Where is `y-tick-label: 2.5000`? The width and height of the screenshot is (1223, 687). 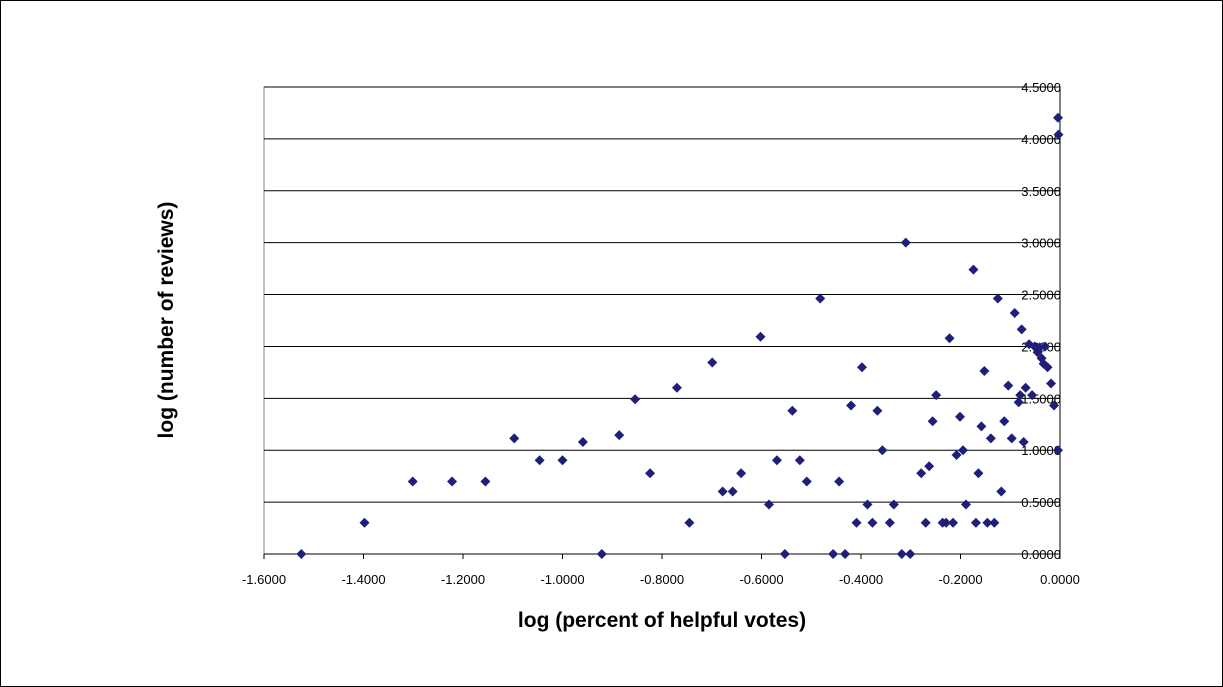 y-tick-label: 2.5000 is located at coordinates (1041, 295).